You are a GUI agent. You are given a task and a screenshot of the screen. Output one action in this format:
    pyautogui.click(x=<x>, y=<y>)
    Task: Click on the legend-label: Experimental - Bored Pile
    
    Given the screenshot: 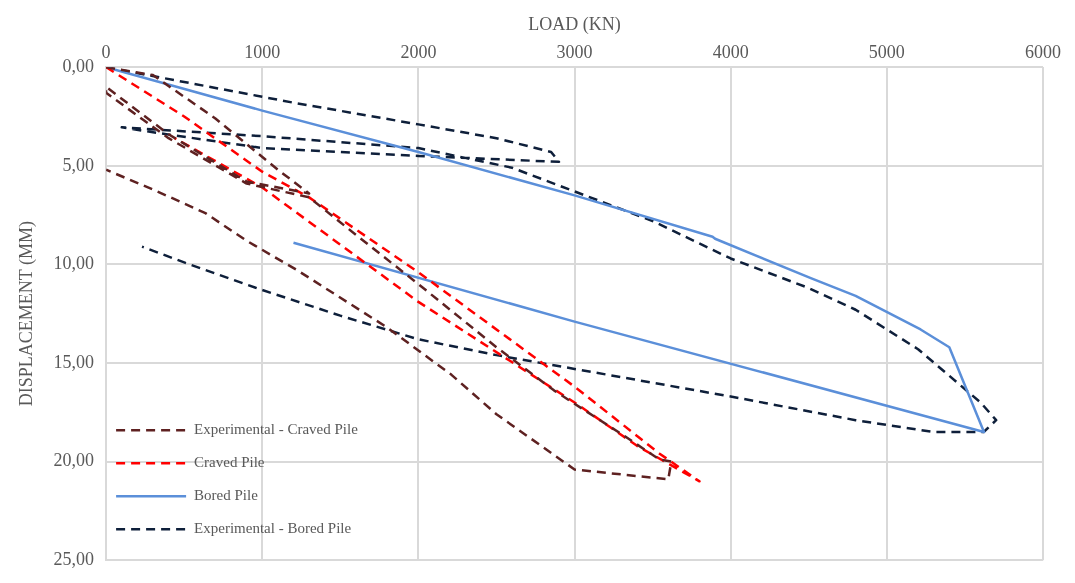 What is the action you would take?
    pyautogui.click(x=273, y=528)
    